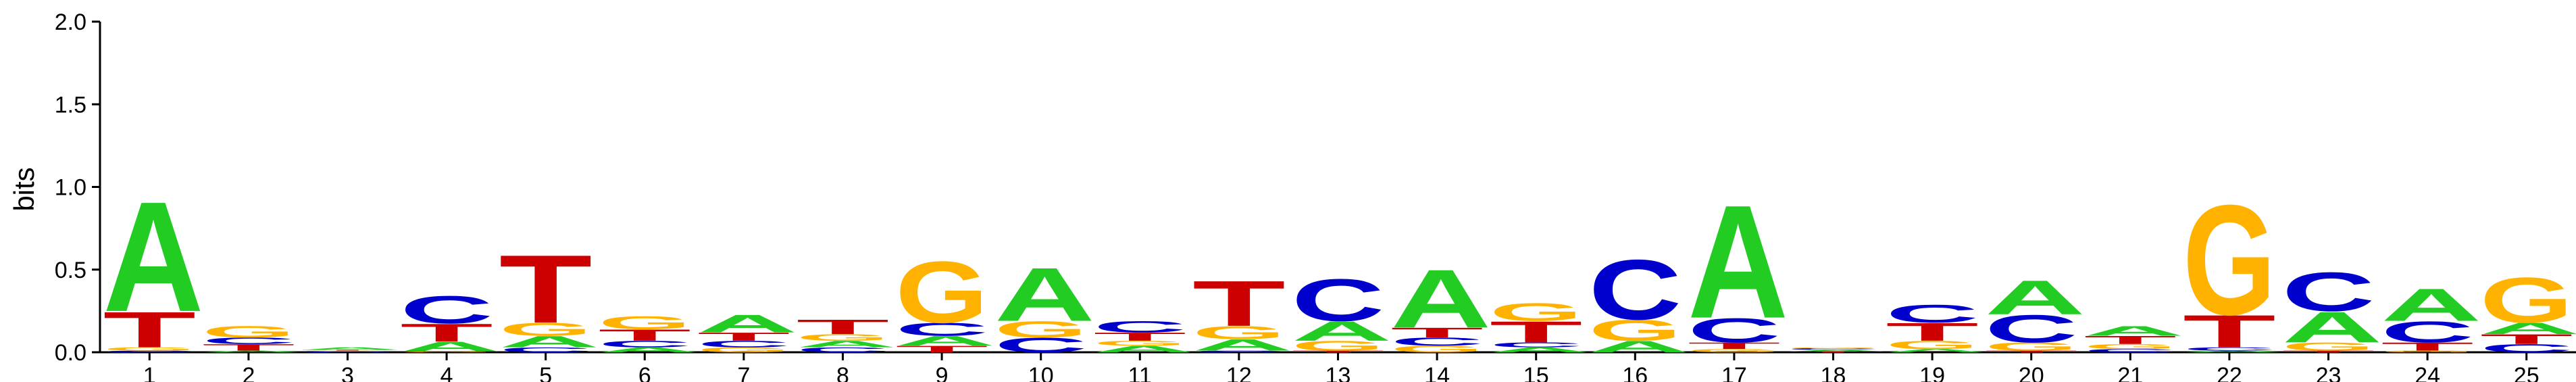 Image resolution: width=2576 pixels, height=382 pixels. I want to click on x-tick-label: 10, so click(1041, 372).